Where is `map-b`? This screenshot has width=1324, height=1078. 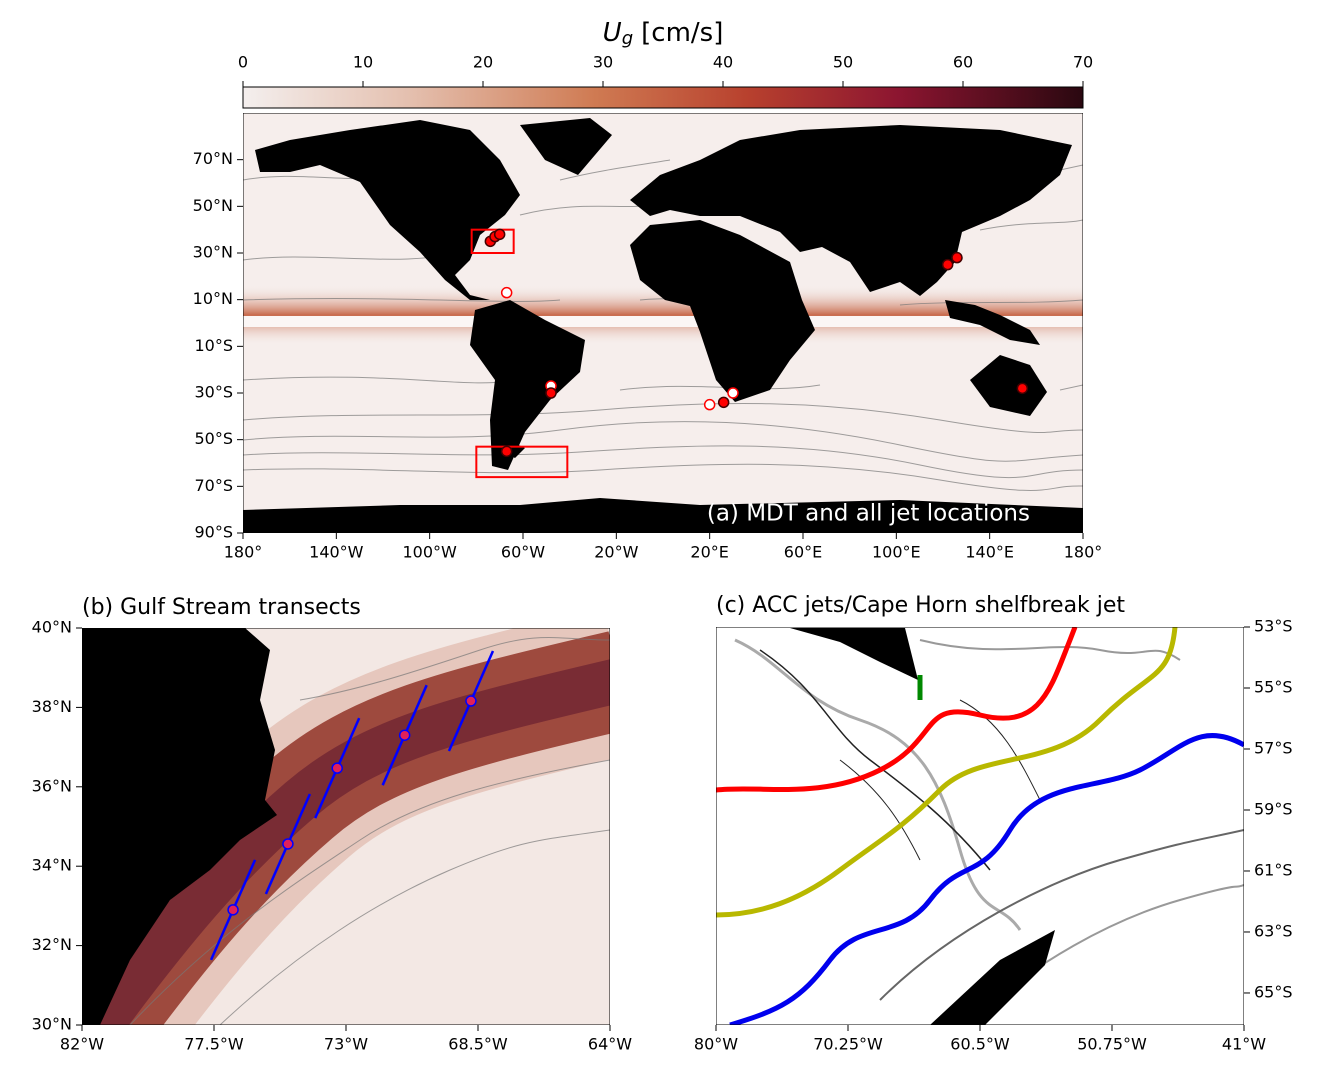
map-b is located at coordinates (346, 826).